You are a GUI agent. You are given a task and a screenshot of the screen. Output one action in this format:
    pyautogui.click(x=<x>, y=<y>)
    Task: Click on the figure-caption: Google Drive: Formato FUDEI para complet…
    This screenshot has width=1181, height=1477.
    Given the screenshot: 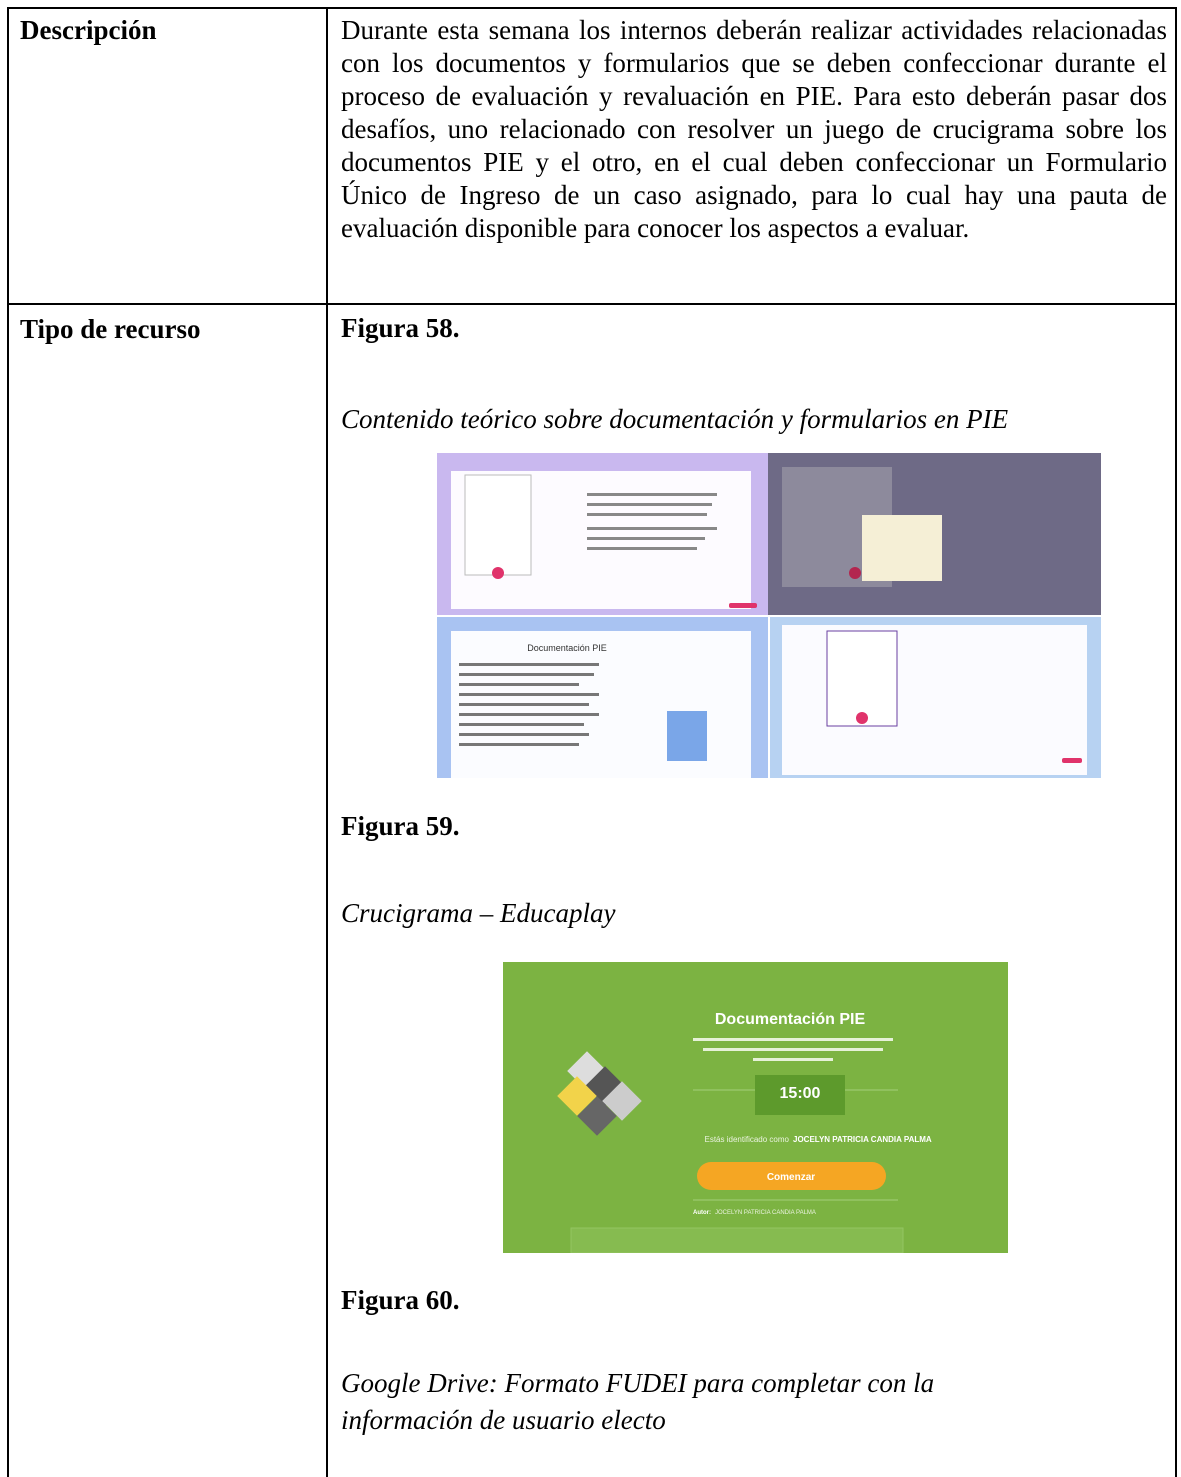 What is the action you would take?
    pyautogui.click(x=638, y=1401)
    